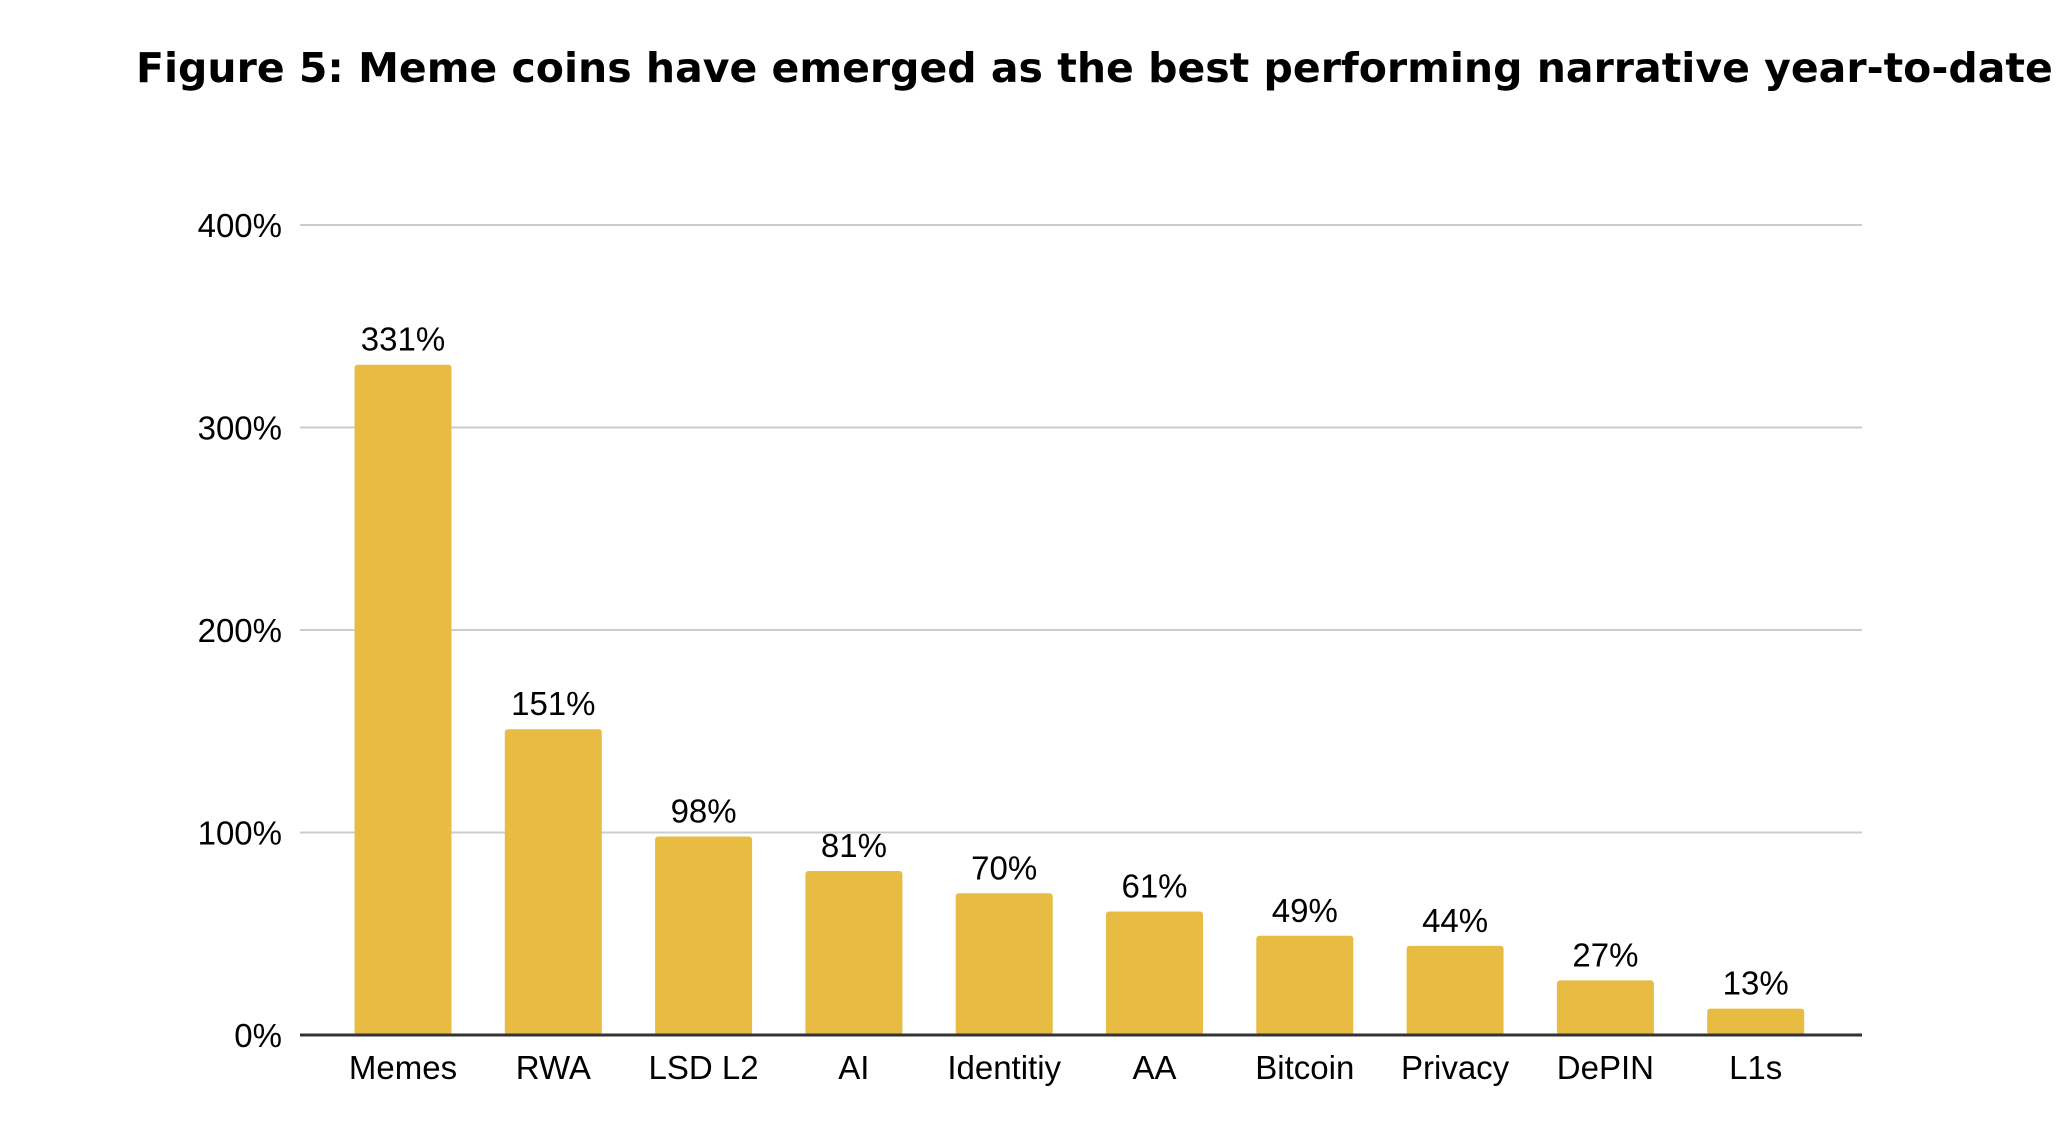  Describe the element at coordinates (854, 845) in the screenshot. I see `data-label: 81%` at that location.